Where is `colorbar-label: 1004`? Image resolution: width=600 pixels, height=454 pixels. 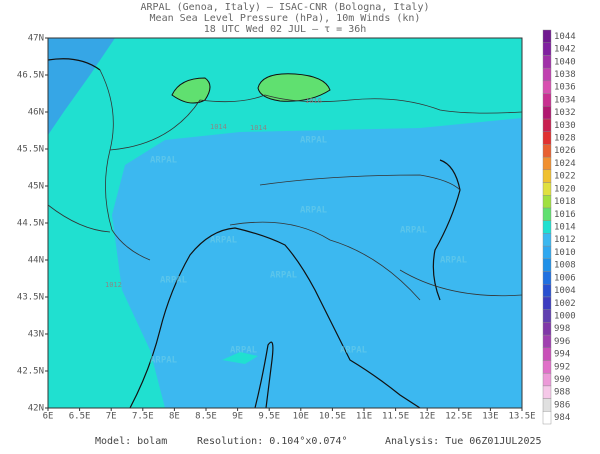 colorbar-label: 1004 is located at coordinates (565, 291).